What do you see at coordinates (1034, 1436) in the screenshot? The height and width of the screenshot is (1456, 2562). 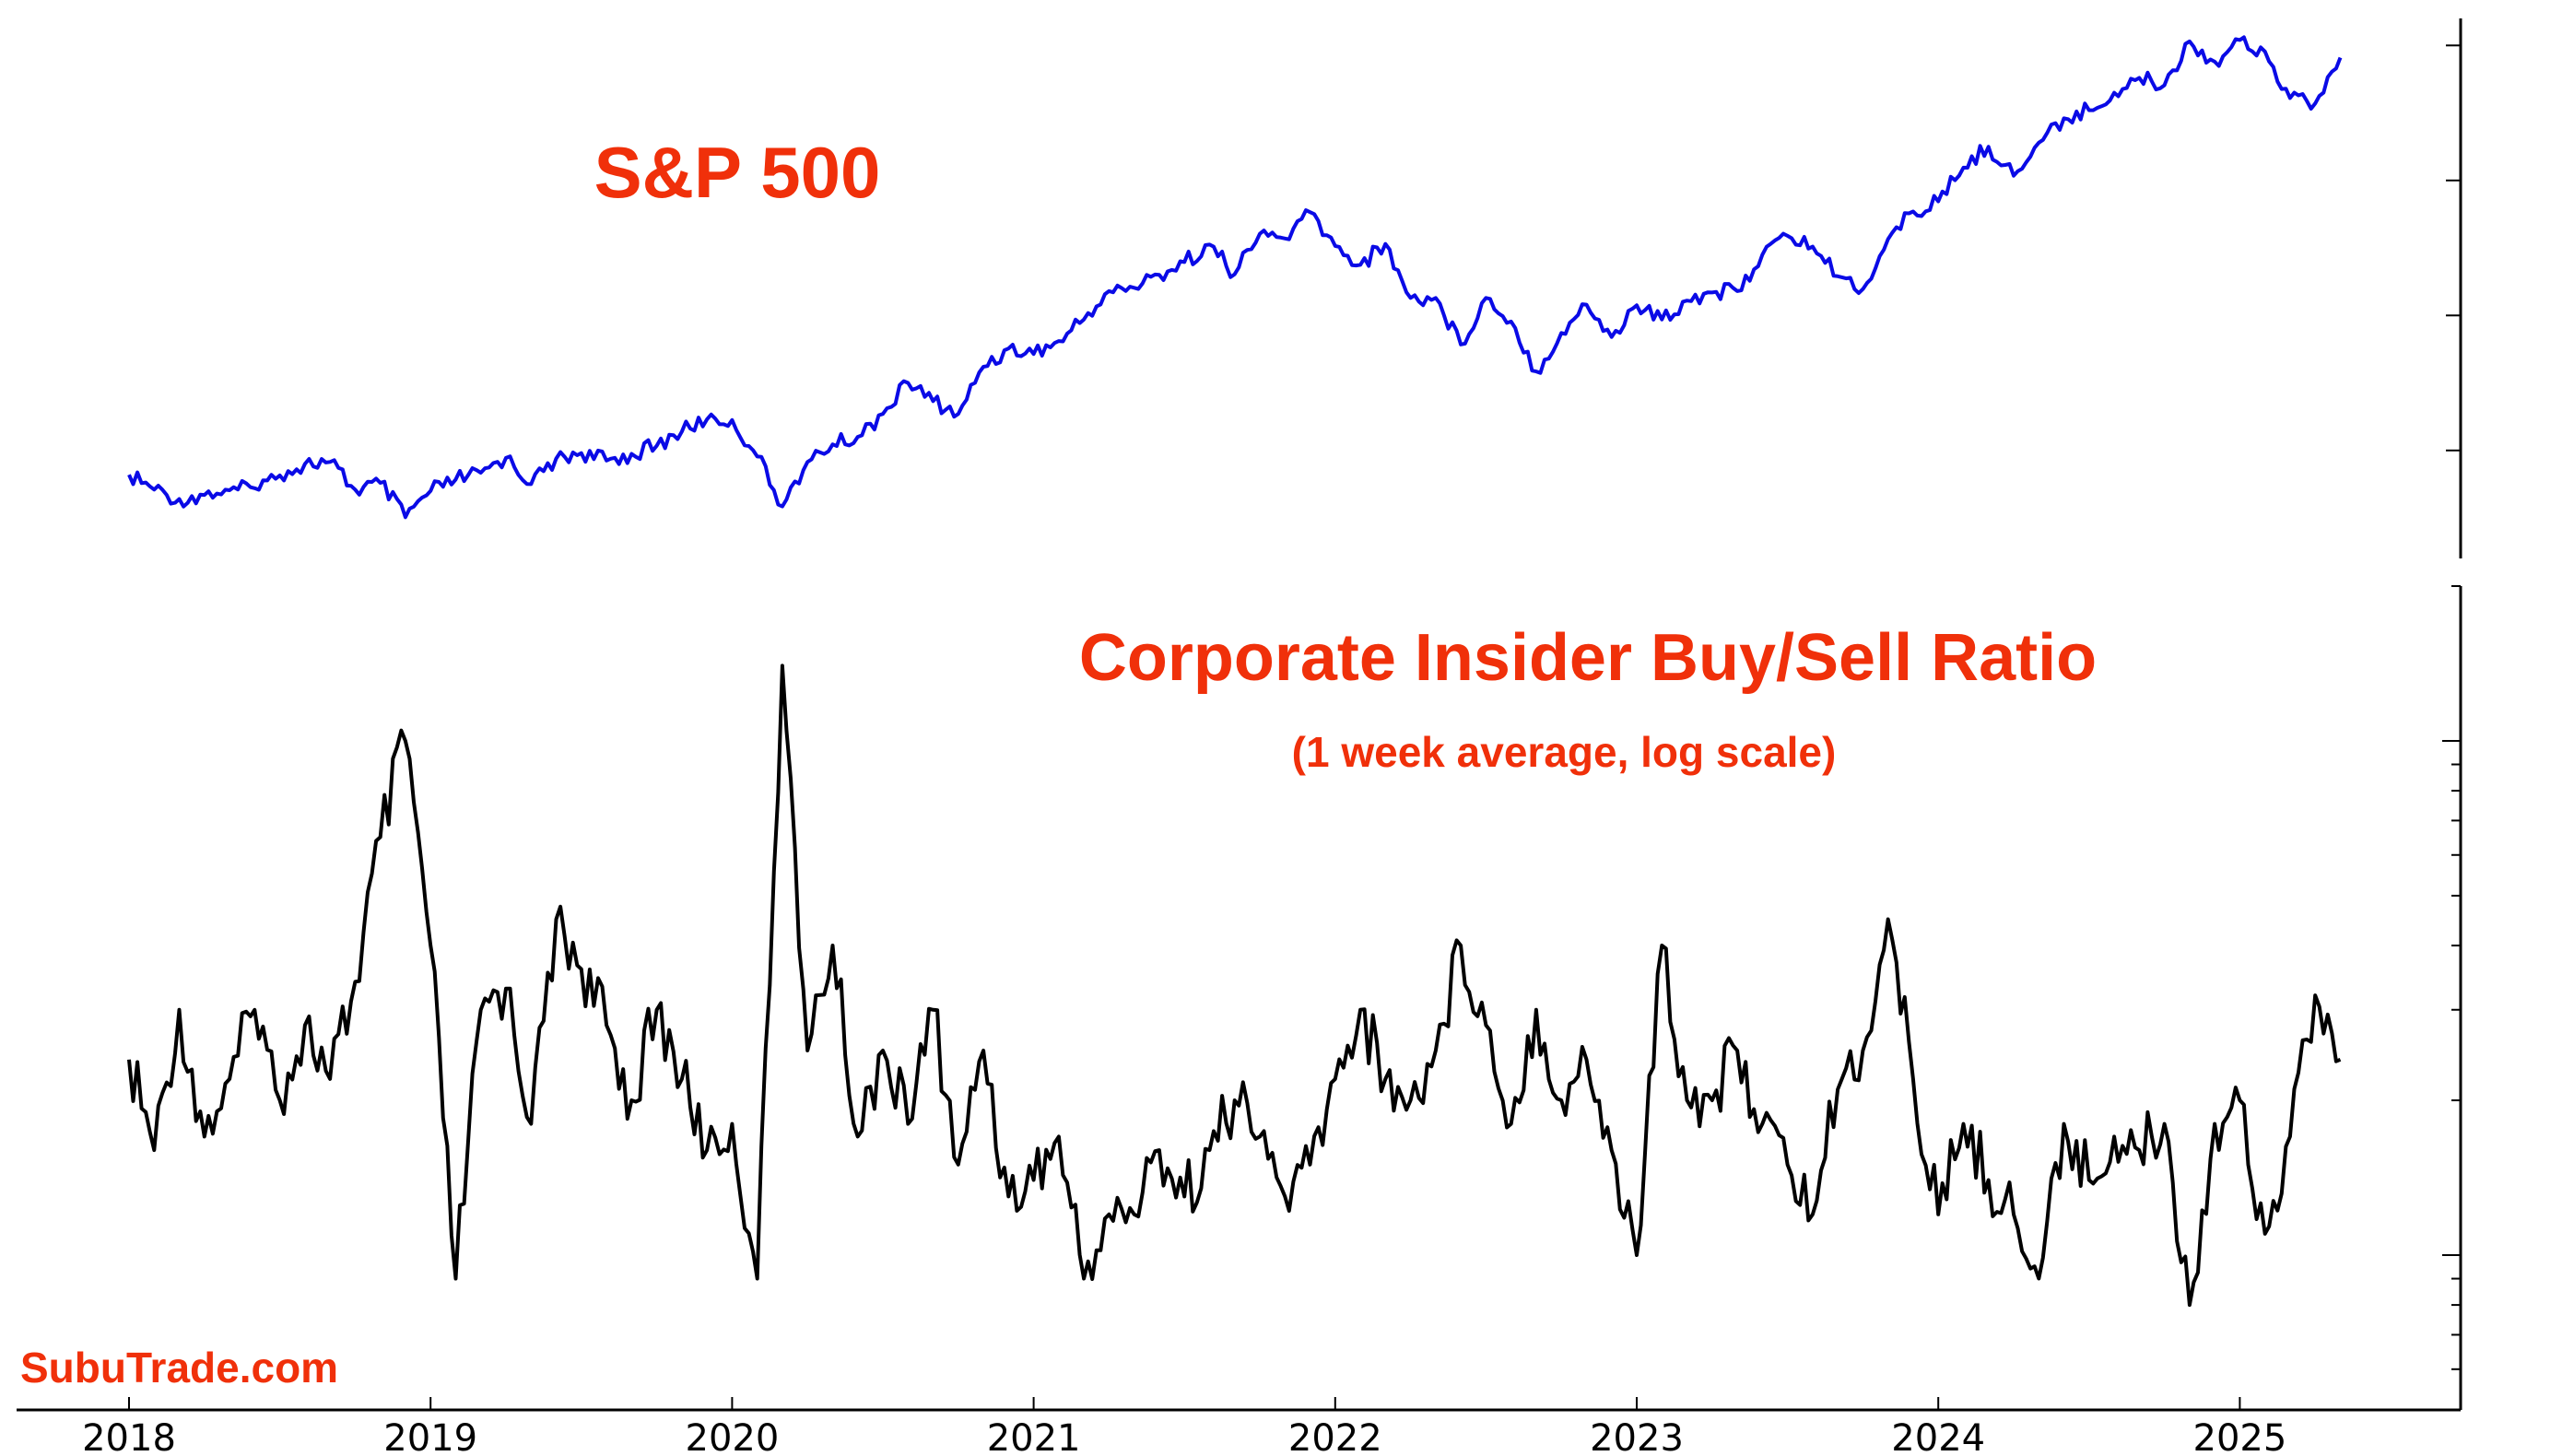 I see `x-tick-label-2021: 2021` at bounding box center [1034, 1436].